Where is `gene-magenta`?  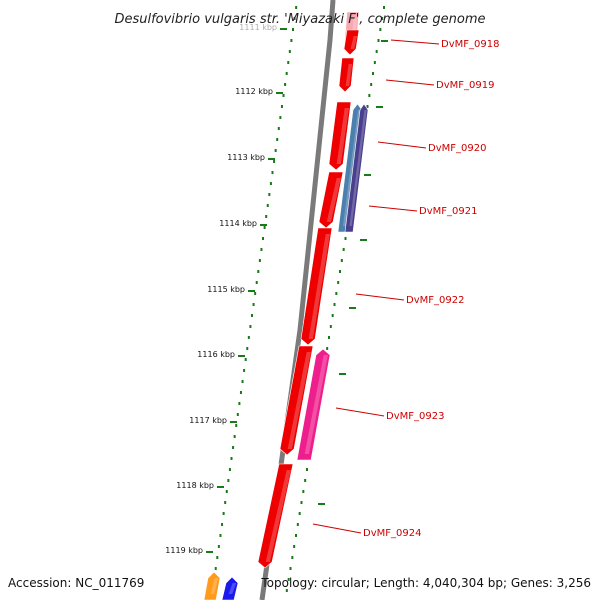
gene-magenta is located at coordinates (313, 404).